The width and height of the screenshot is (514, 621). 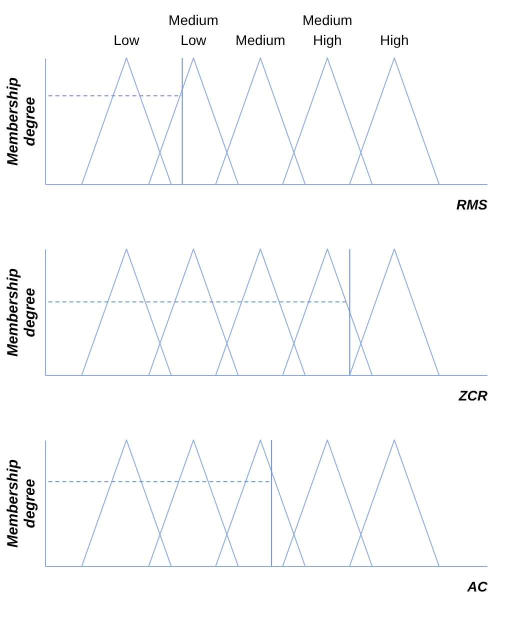 I want to click on series-label: Medium High, so click(x=327, y=30).